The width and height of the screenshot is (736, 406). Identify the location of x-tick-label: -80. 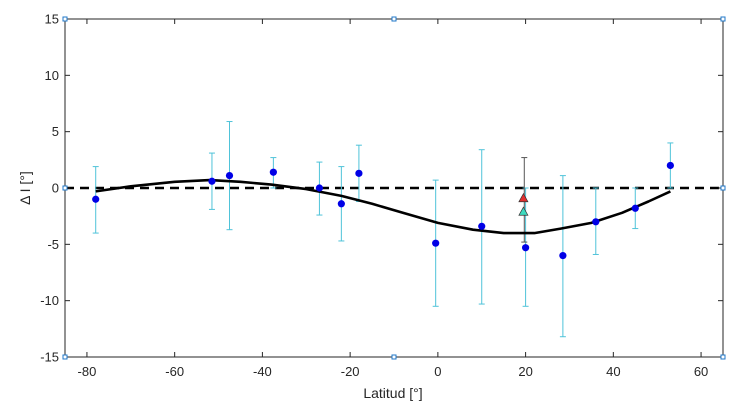
(87, 371).